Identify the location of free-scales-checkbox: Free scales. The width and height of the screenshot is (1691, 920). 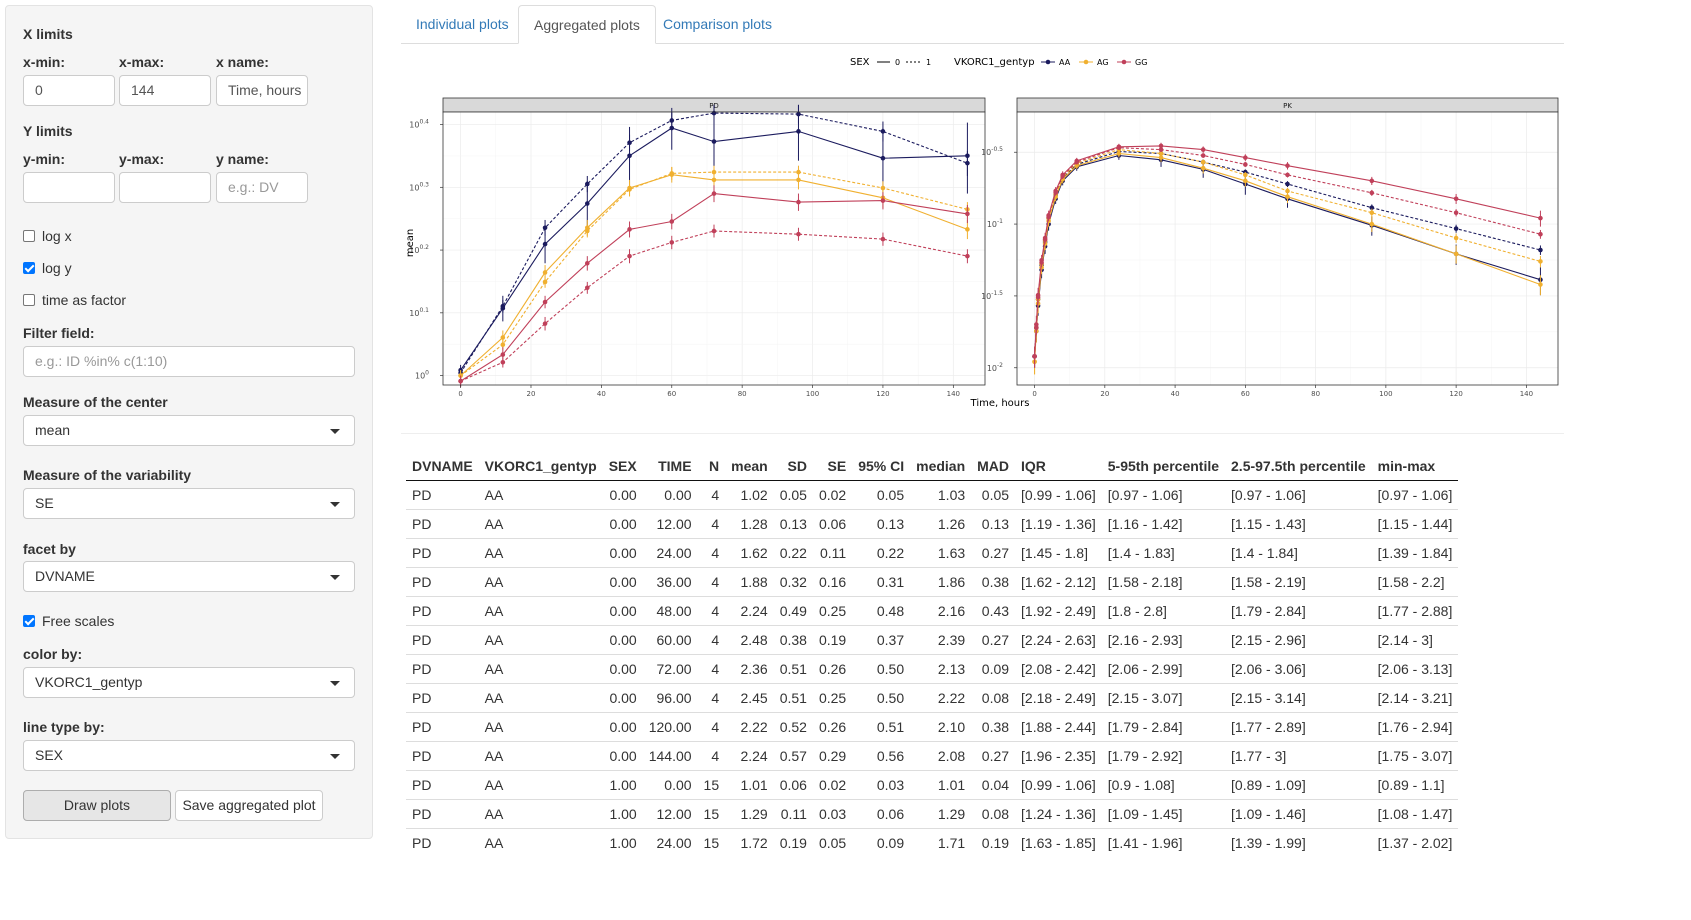
(68, 621).